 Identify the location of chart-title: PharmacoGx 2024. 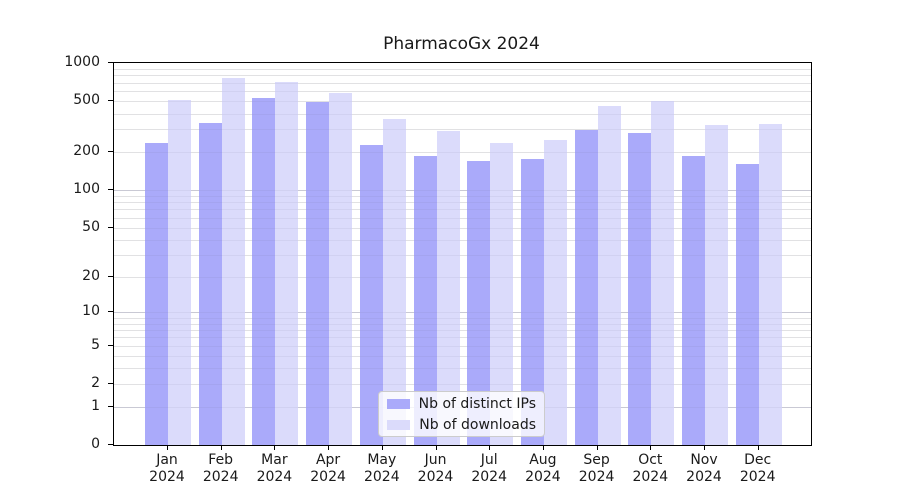
(461, 44).